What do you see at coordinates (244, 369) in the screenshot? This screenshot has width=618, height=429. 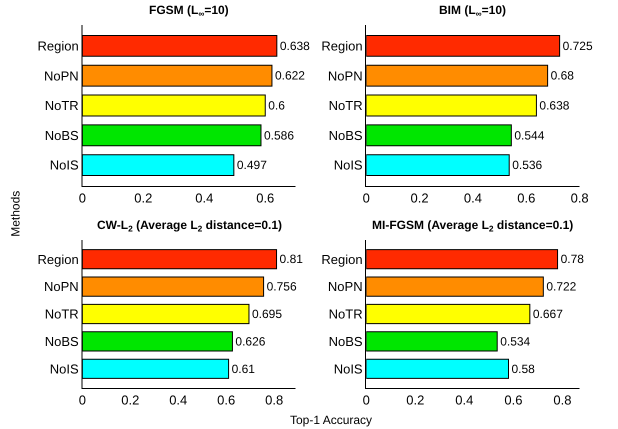 I see `data-label: 0.61` at bounding box center [244, 369].